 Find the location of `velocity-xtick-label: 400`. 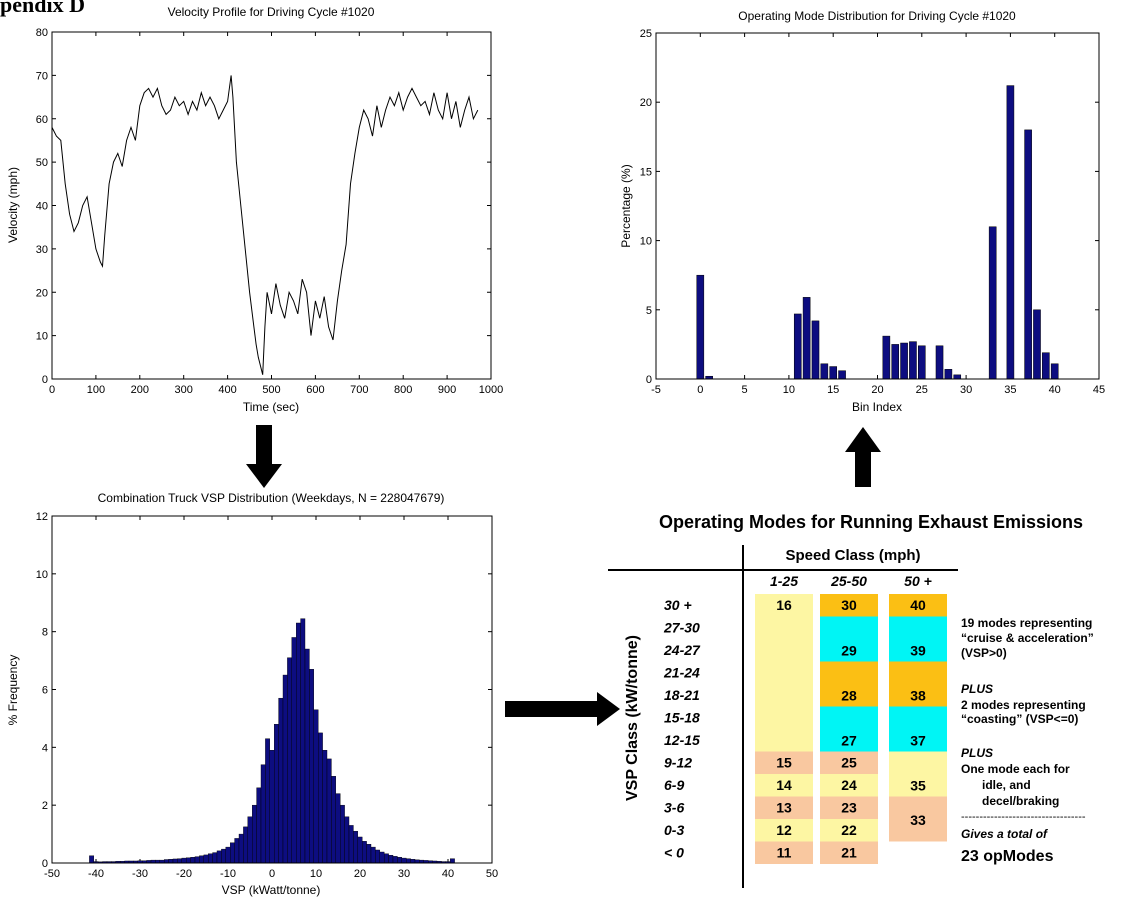

velocity-xtick-label: 400 is located at coordinates (227, 390).